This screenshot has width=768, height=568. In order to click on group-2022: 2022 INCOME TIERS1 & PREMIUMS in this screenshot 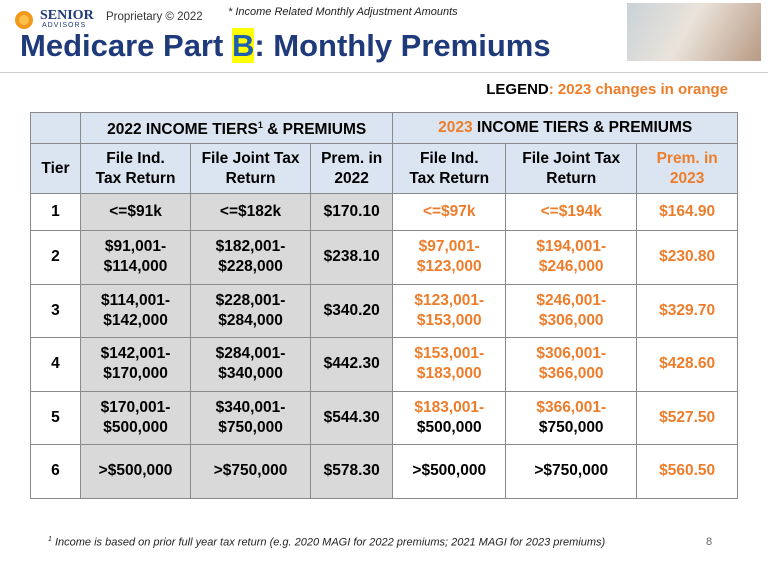, I will do `click(236, 128)`.